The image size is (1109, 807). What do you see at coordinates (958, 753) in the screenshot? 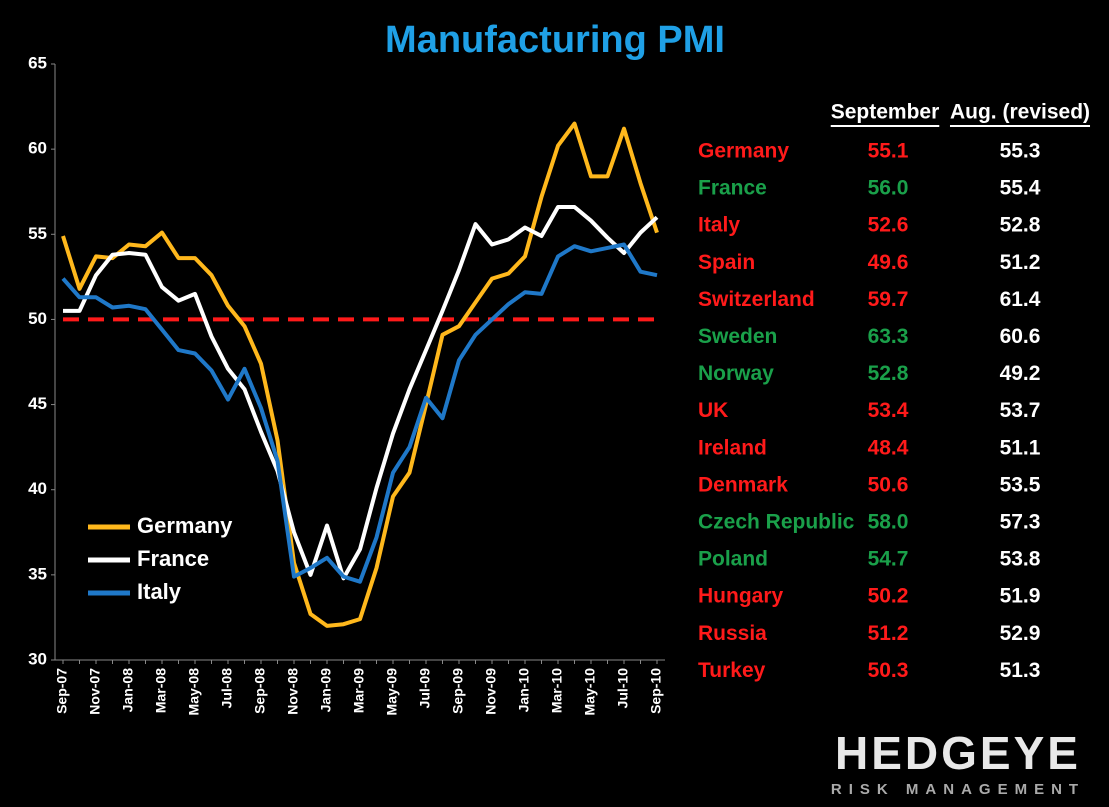
I see `logo-name: HEDGEYE` at bounding box center [958, 753].